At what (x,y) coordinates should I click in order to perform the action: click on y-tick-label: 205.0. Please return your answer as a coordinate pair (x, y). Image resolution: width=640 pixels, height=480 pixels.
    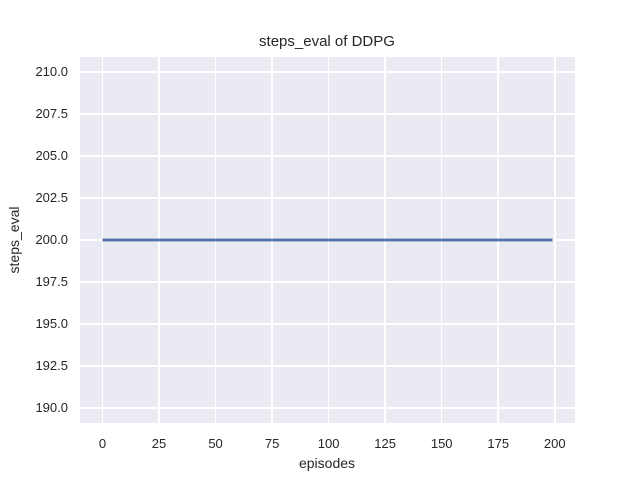
    Looking at the image, I should click on (51, 156).